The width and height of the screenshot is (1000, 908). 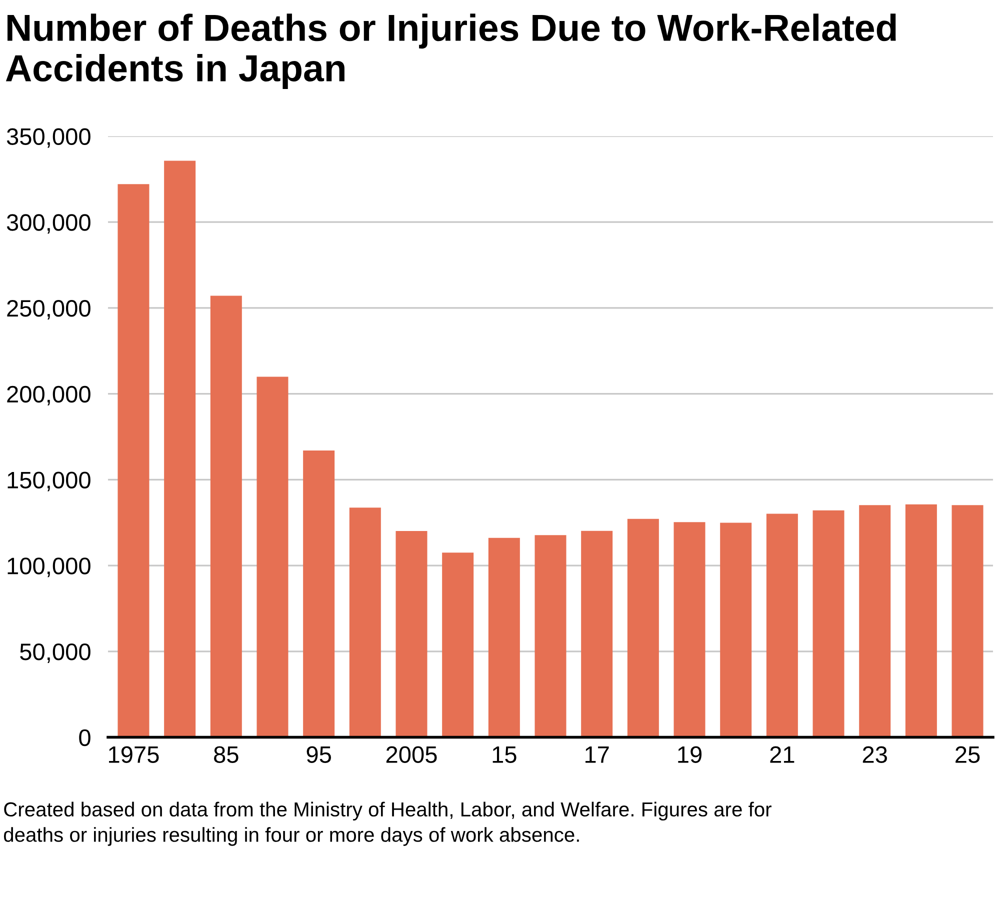 What do you see at coordinates (690, 754) in the screenshot?
I see `x-tick-label: 19` at bounding box center [690, 754].